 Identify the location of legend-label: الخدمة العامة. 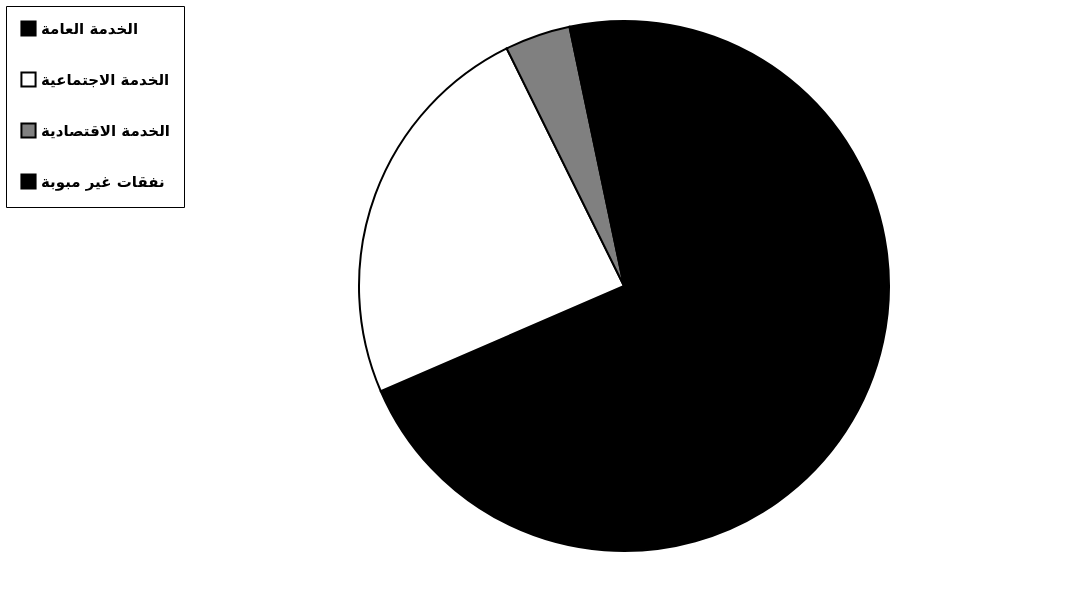
(90, 28).